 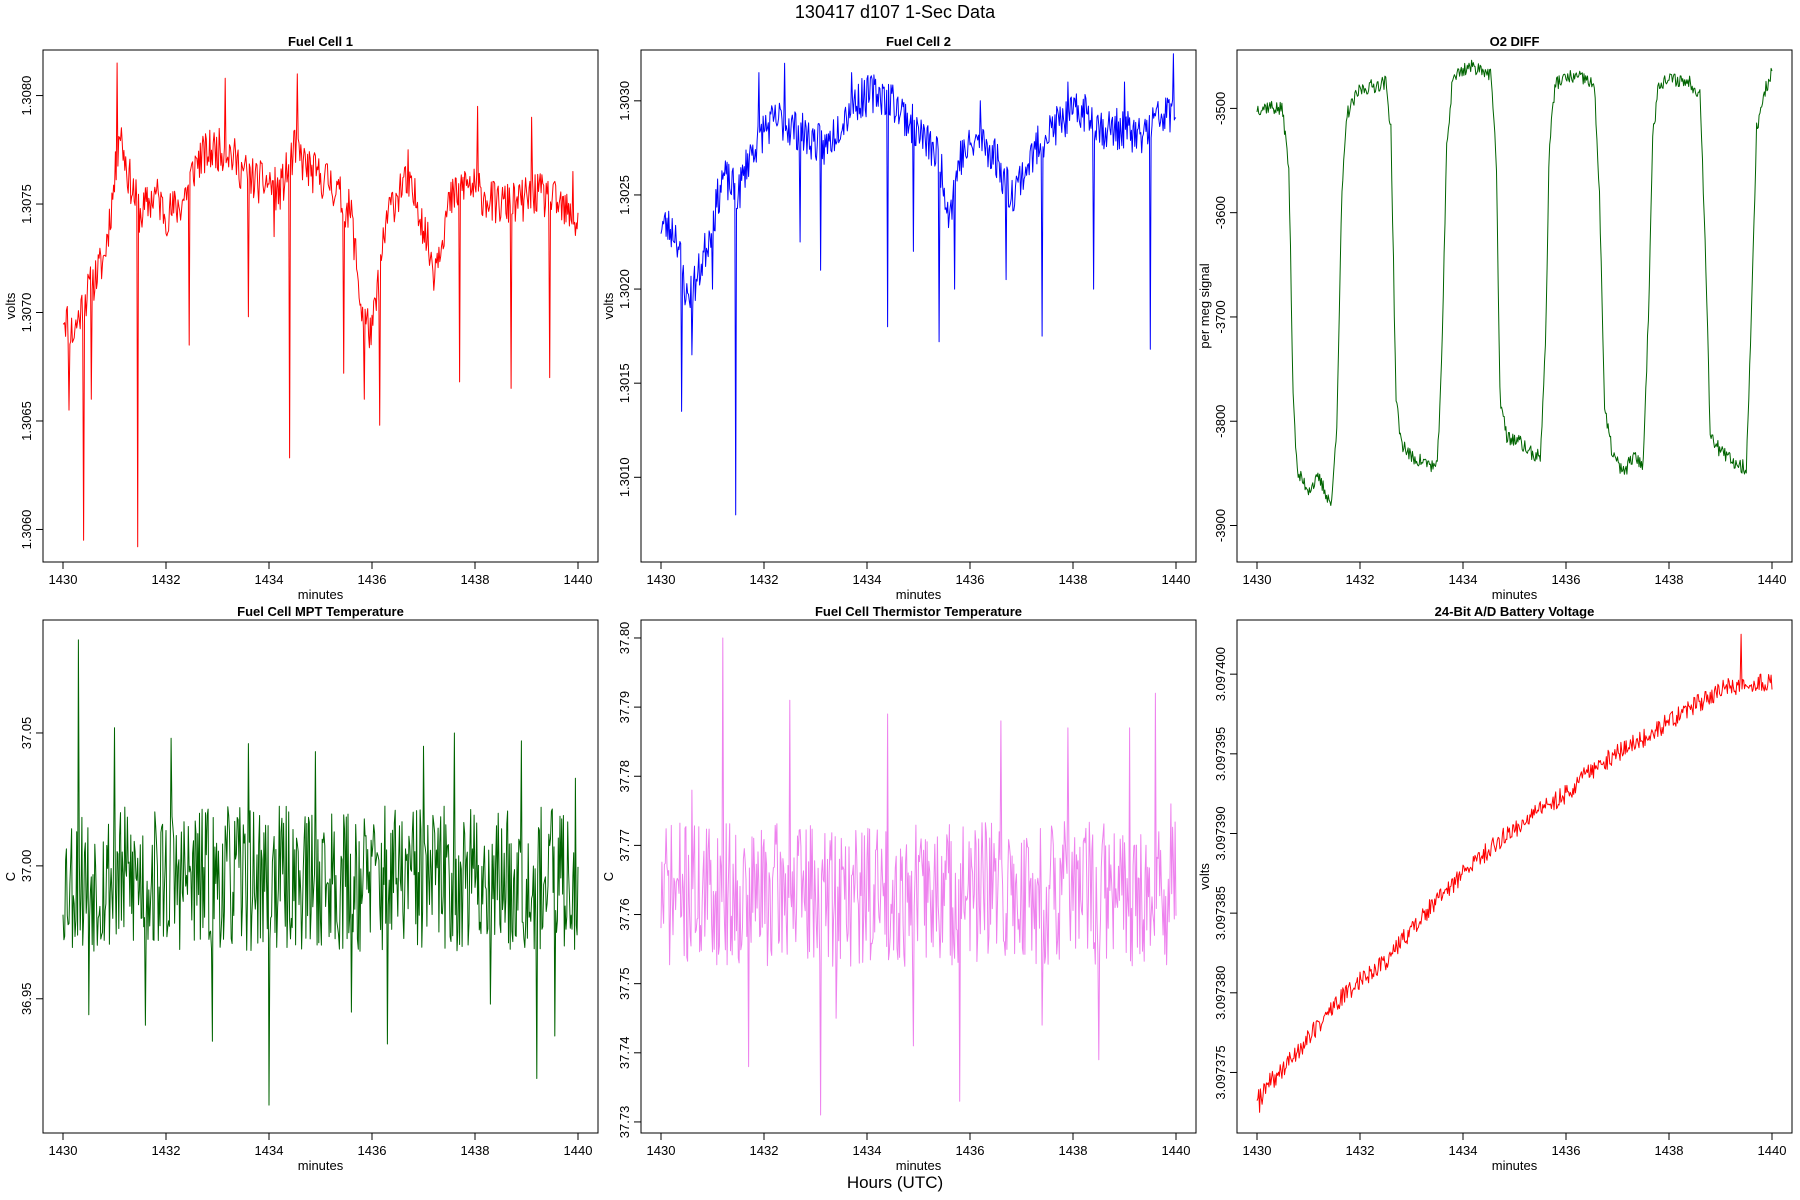 I want to click on y-tick-label: 3.097390, so click(x=1220, y=833).